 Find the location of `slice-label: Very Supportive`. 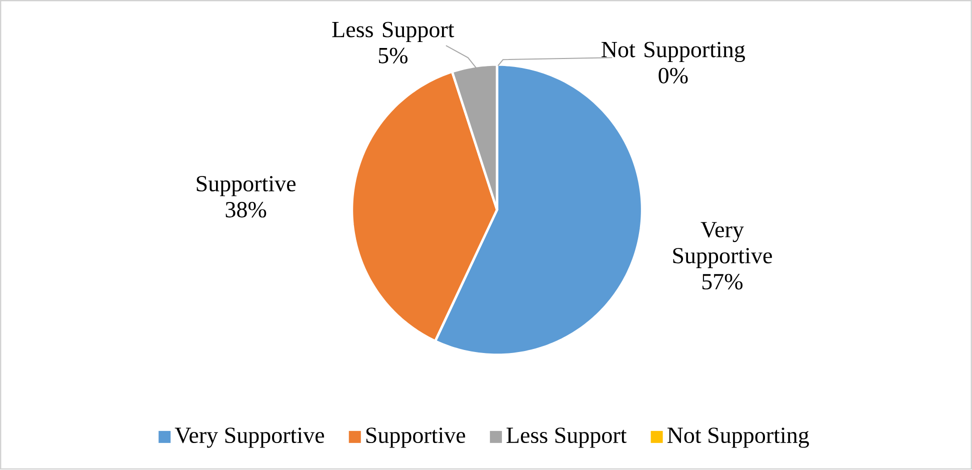

slice-label: Very Supportive is located at coordinates (722, 245).